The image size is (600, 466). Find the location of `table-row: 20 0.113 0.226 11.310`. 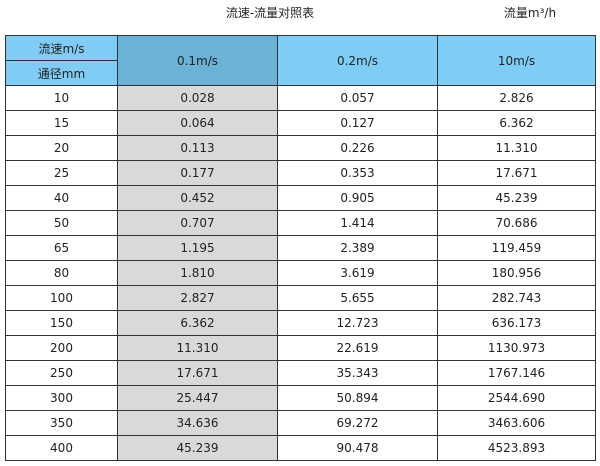

table-row: 20 0.113 0.226 11.310 is located at coordinates (300, 148).